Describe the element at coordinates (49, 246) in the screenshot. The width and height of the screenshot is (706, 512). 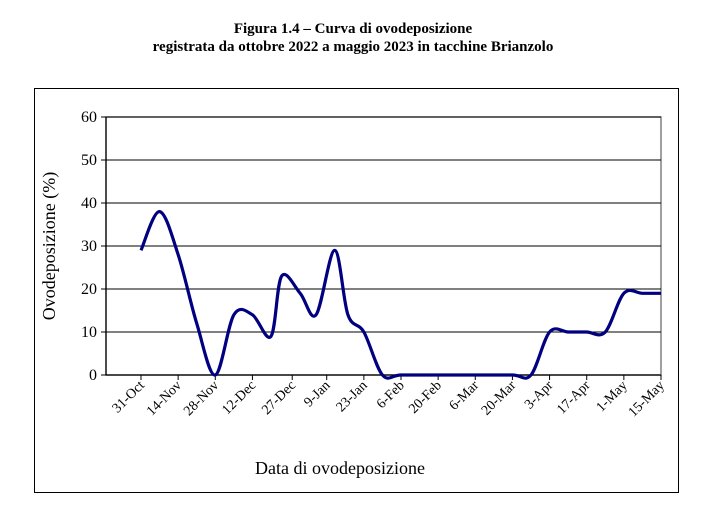
I see `y-axis-label: Ovodeposizione (%)` at that location.